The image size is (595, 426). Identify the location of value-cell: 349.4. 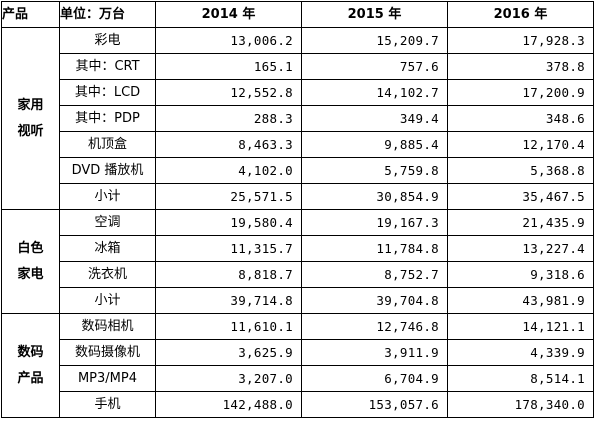
(374, 118).